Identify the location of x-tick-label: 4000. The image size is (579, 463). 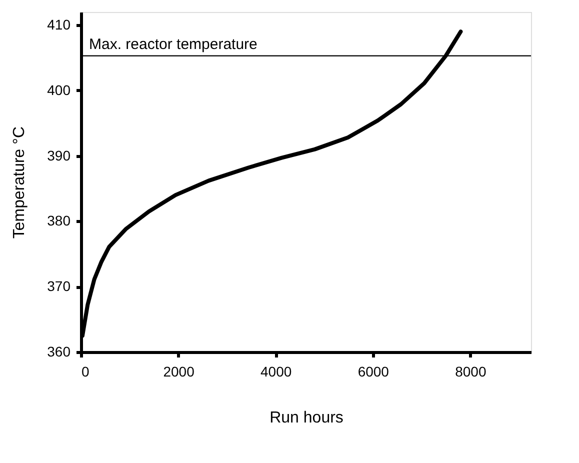
(276, 372).